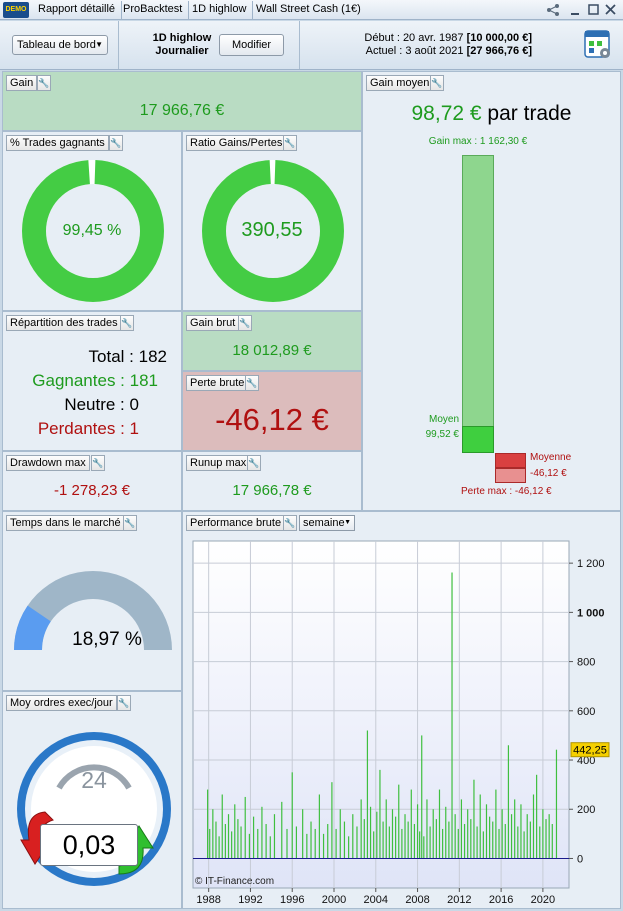 The image size is (623, 911). I want to click on x-tick-label: 2008, so click(417, 900).